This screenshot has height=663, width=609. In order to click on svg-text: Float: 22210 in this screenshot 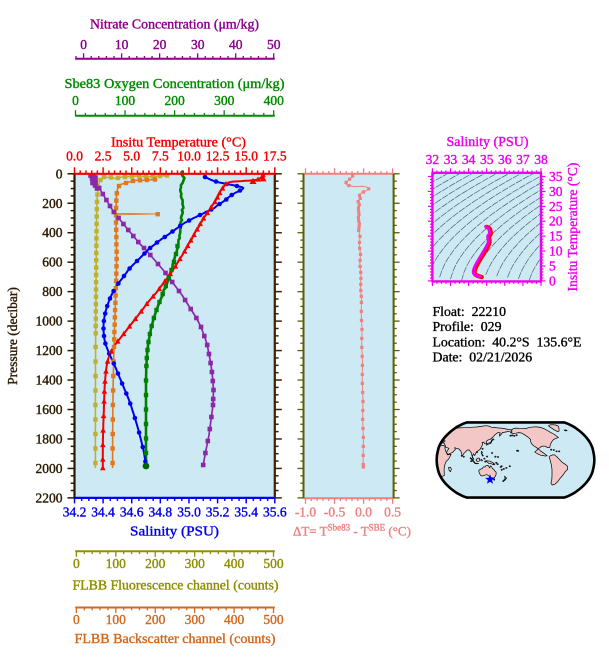, I will do `click(470, 311)`.